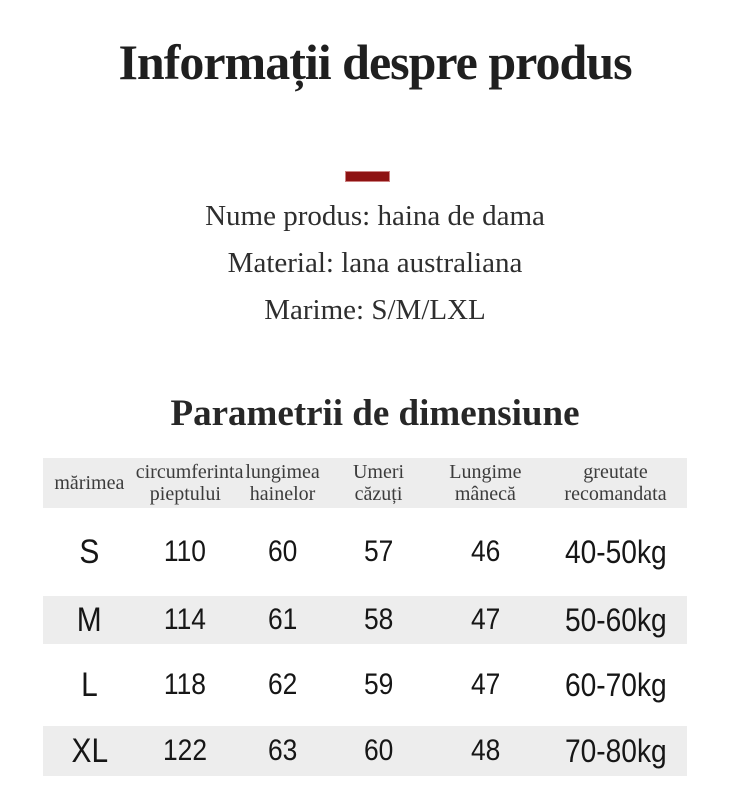  I want to click on product-material-line: Material: lana australiana, so click(375, 263).